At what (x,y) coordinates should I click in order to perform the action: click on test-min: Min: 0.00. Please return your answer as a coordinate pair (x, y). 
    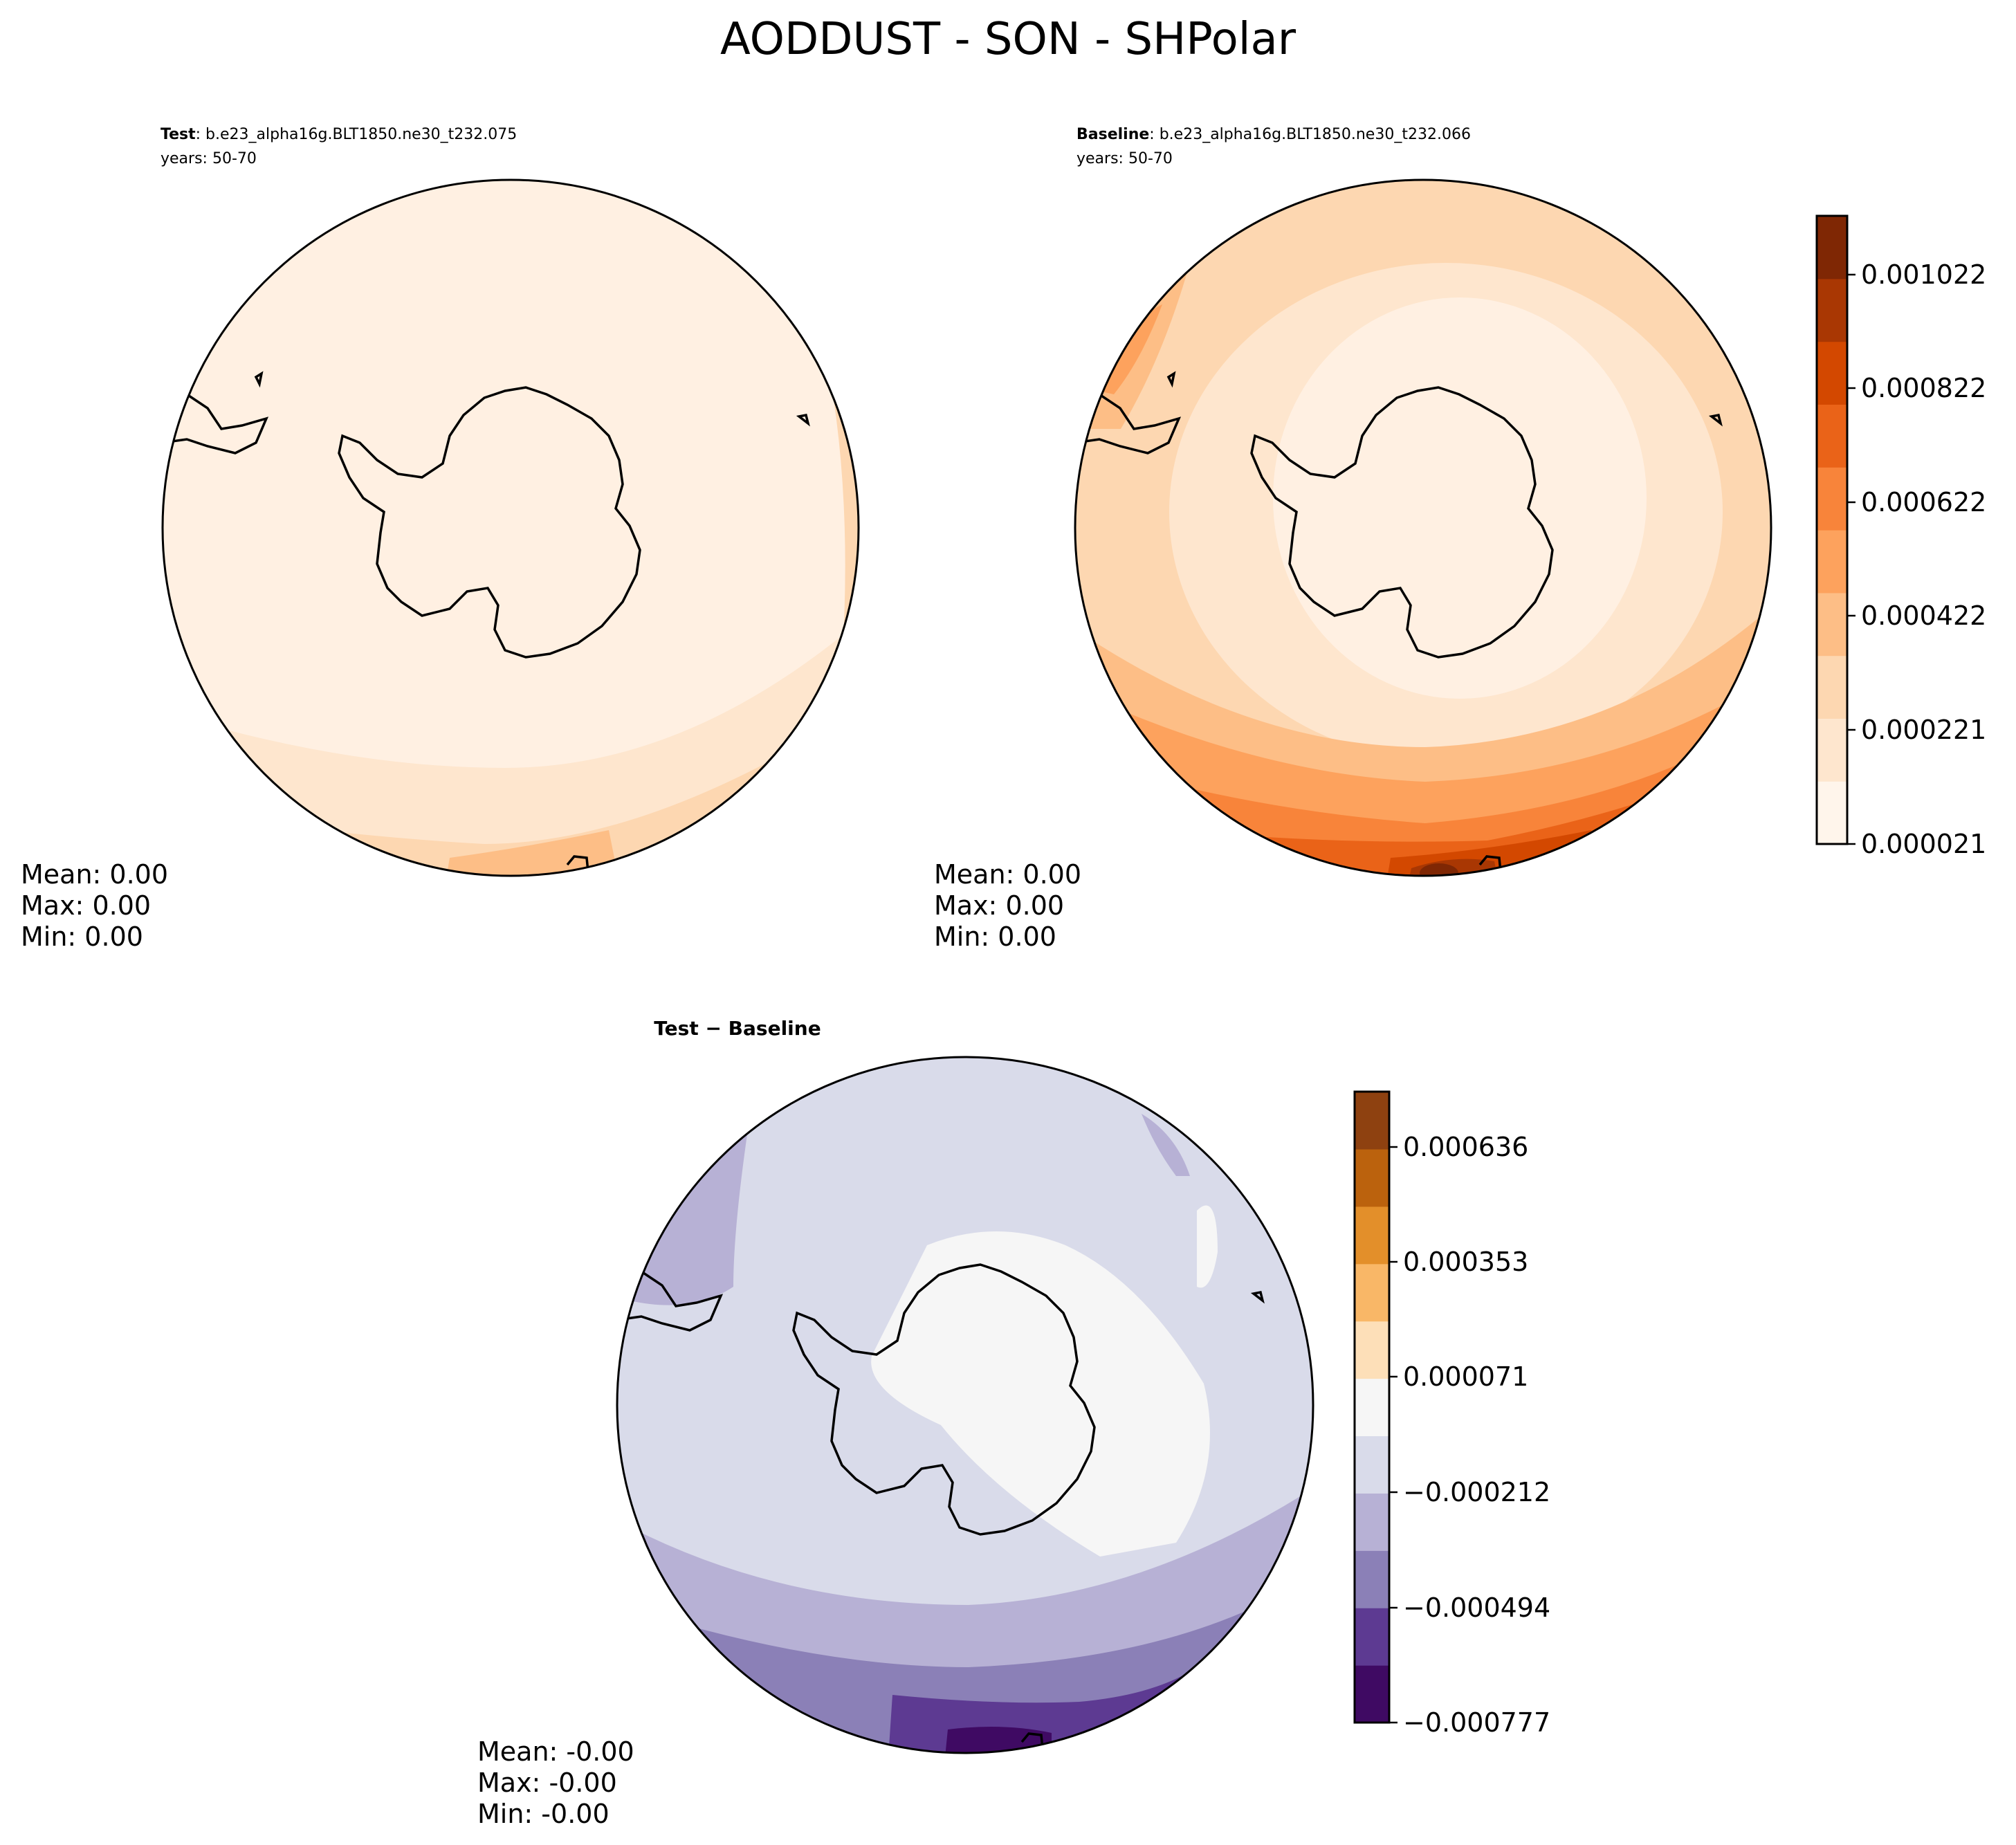
    Looking at the image, I should click on (82, 936).